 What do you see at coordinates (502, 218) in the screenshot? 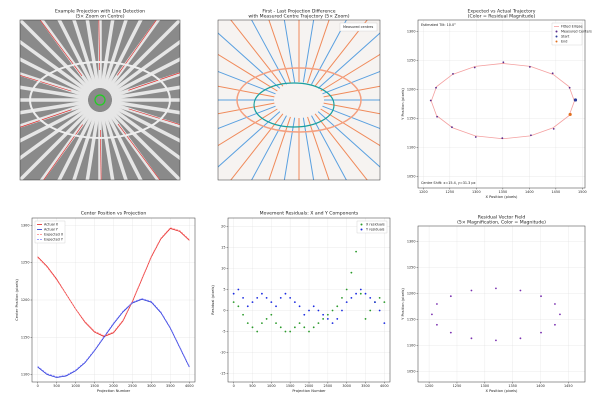
I see `chart-title: Residual Vector Field` at bounding box center [502, 218].